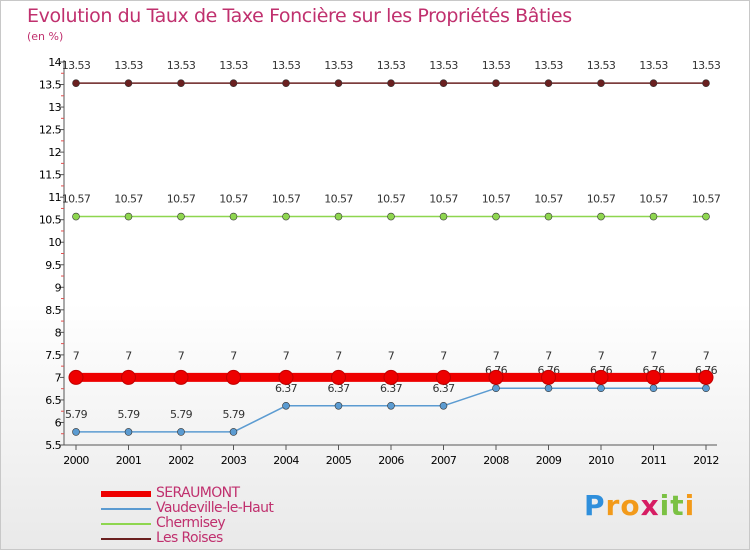  Describe the element at coordinates (54, 62) in the screenshot. I see `y-tick-label: 14` at that location.